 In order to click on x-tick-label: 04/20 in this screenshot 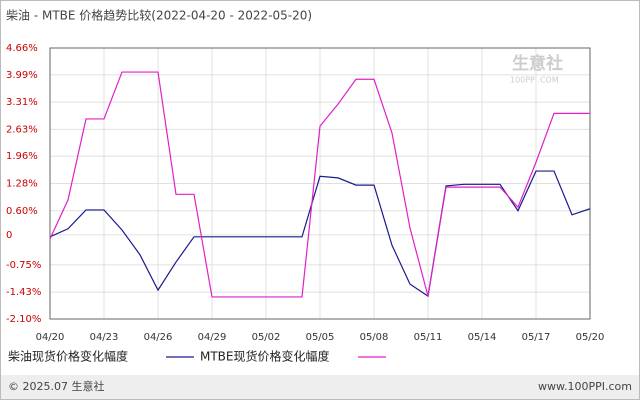, I will do `click(50, 337)`.